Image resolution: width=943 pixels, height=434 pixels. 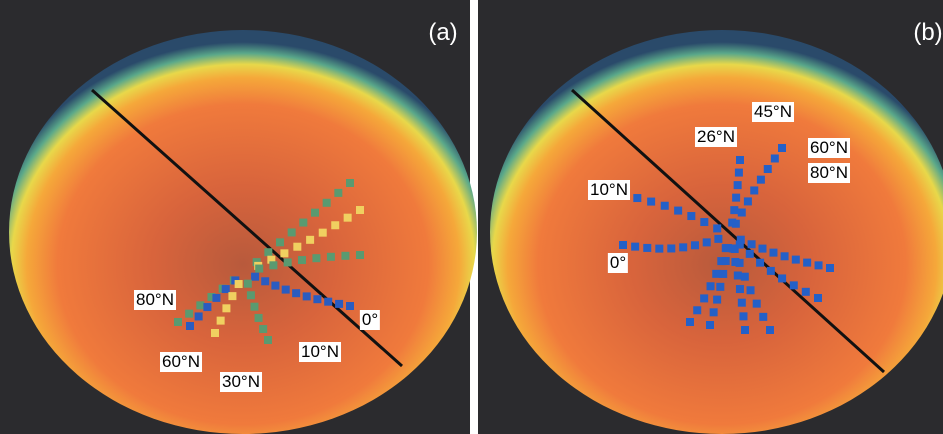 What do you see at coordinates (618, 263) in the screenshot?
I see `annotation: 0°` at bounding box center [618, 263].